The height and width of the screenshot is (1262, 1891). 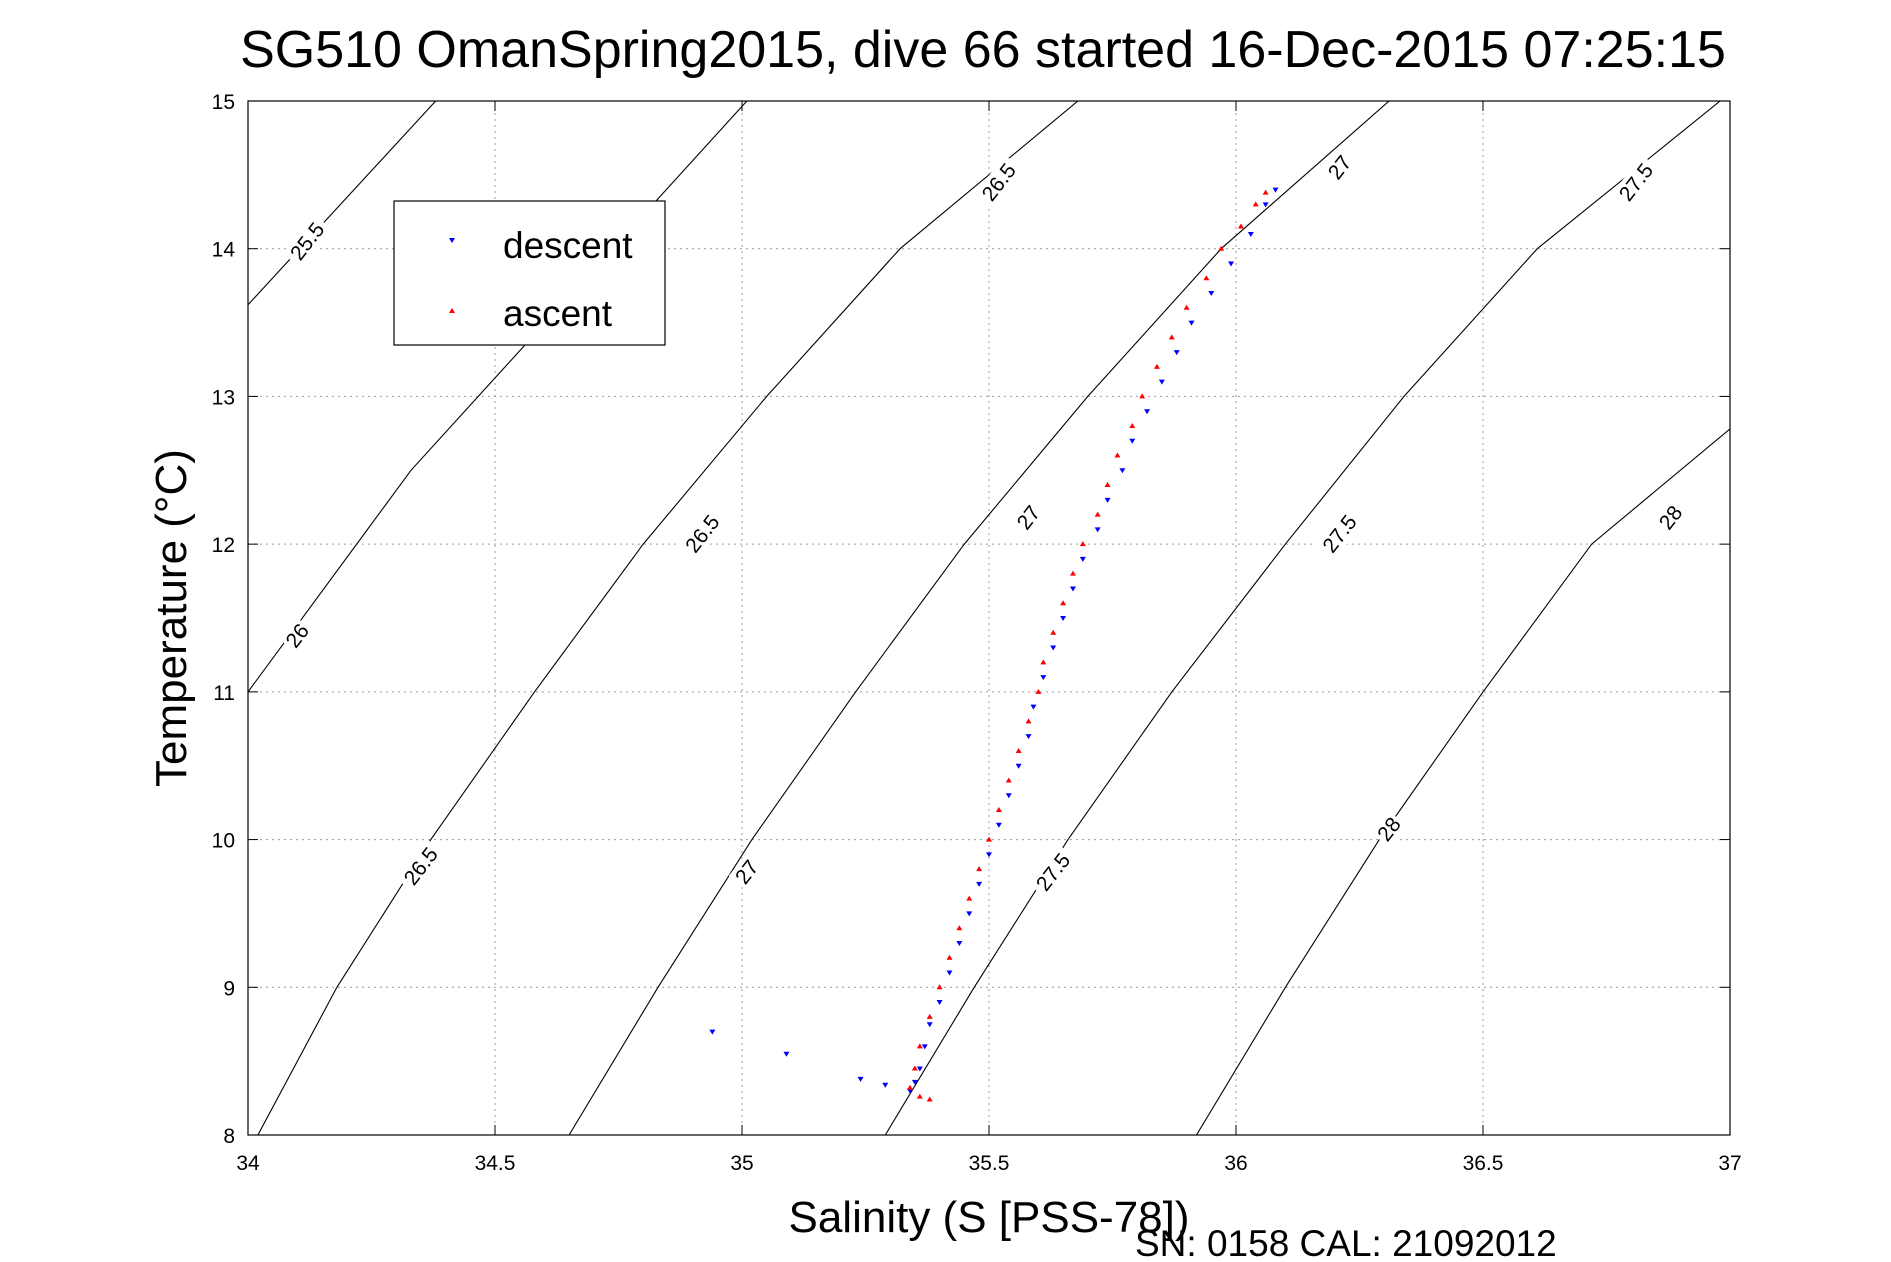 What do you see at coordinates (988, 1217) in the screenshot?
I see `x-axis-label: Salinity (S [PSS-78])` at bounding box center [988, 1217].